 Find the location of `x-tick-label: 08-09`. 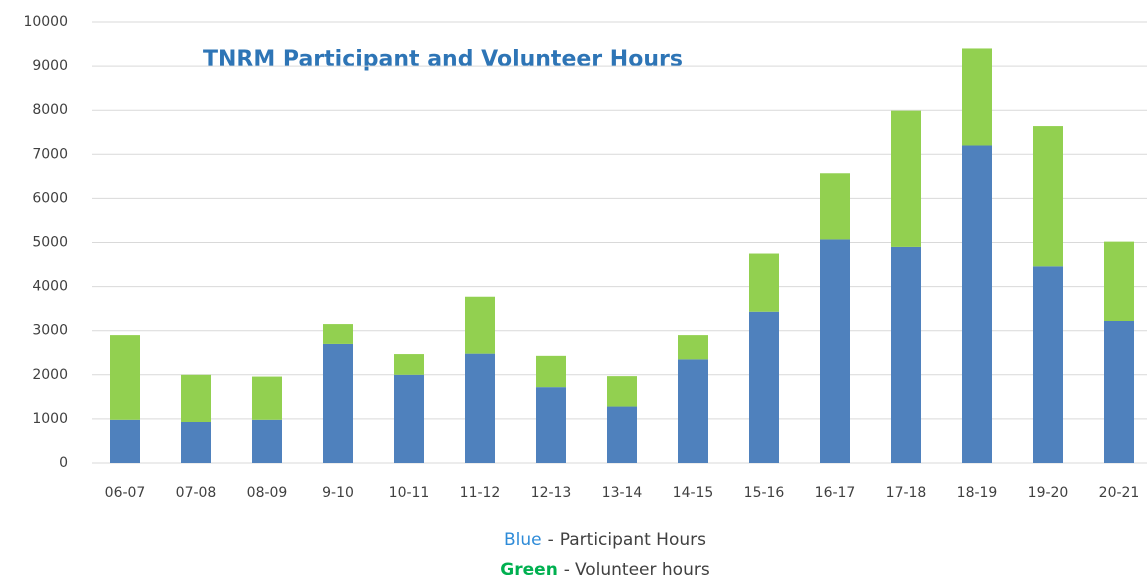

x-tick-label: 08-09 is located at coordinates (267, 493).